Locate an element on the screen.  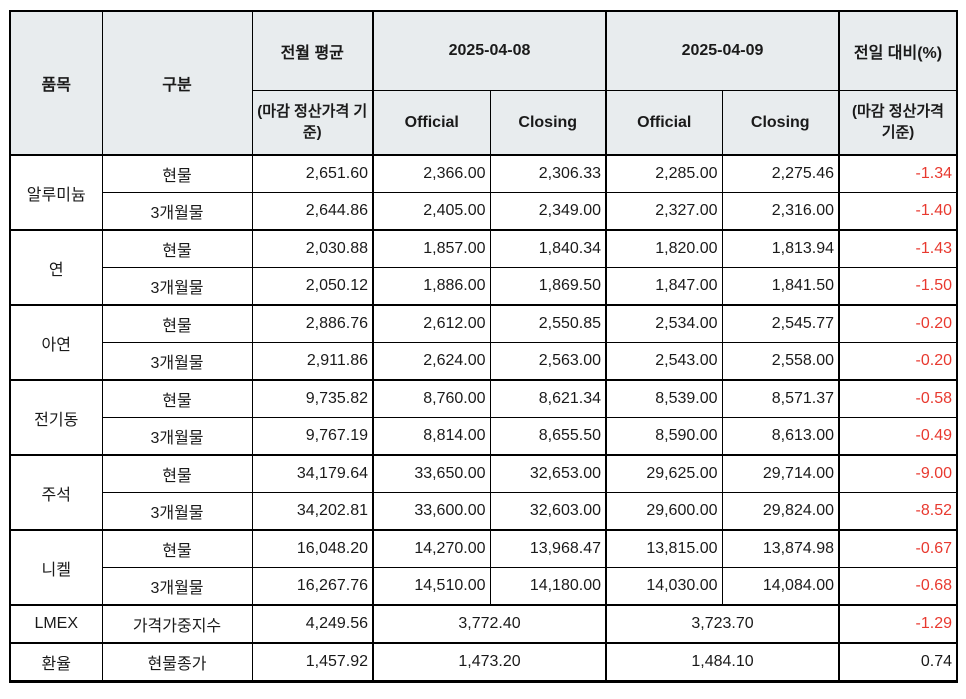
date2-closing-cell: 2,275.46 is located at coordinates (780, 173).